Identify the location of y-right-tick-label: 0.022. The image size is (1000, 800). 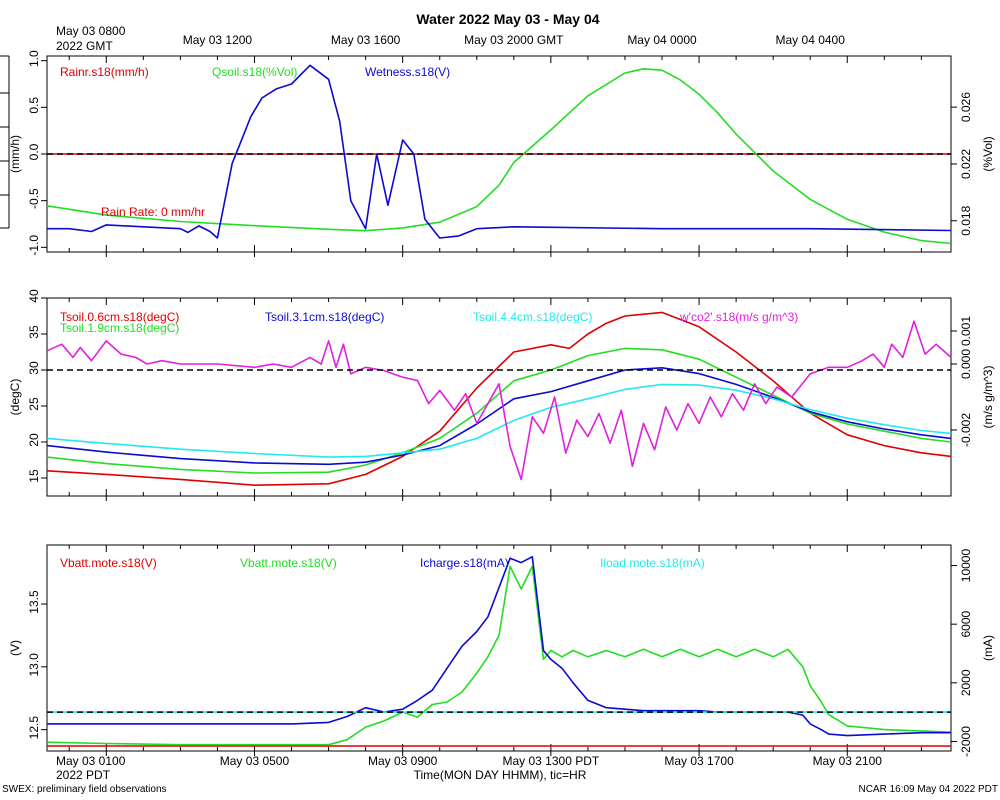
(966, 164).